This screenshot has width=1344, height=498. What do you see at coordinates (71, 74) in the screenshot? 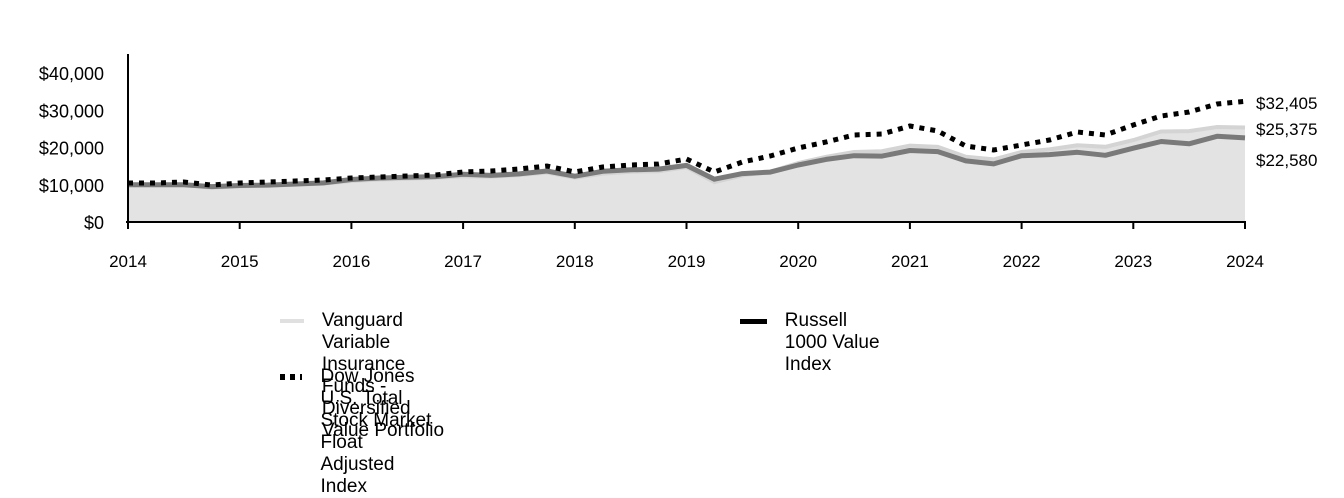
I see `y-tick-label: $40,000` at bounding box center [71, 74].